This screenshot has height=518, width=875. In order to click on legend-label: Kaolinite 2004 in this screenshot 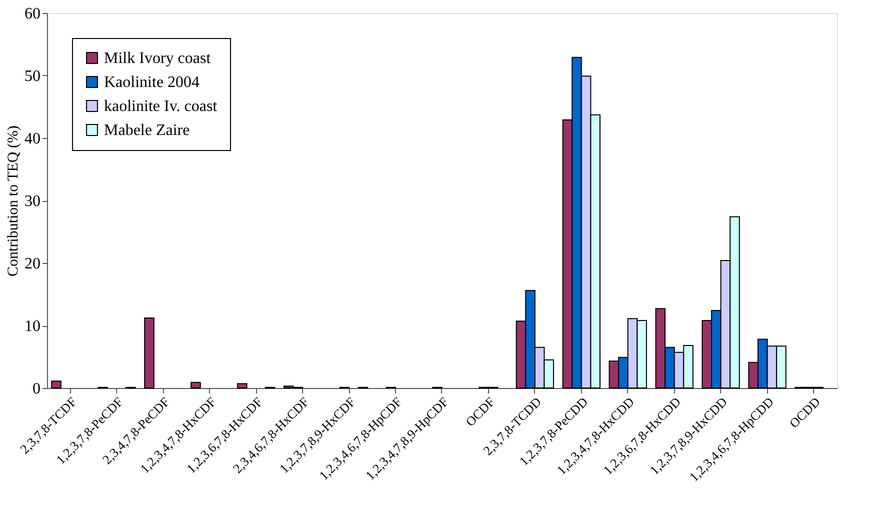, I will do `click(152, 82)`.